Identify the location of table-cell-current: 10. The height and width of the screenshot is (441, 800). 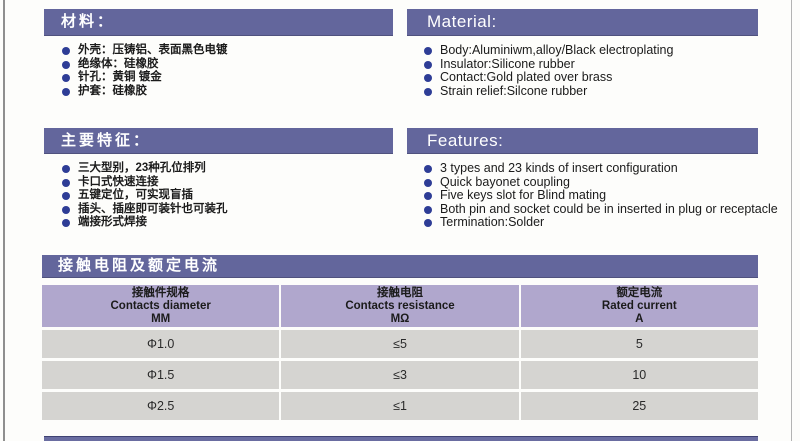
(639, 375).